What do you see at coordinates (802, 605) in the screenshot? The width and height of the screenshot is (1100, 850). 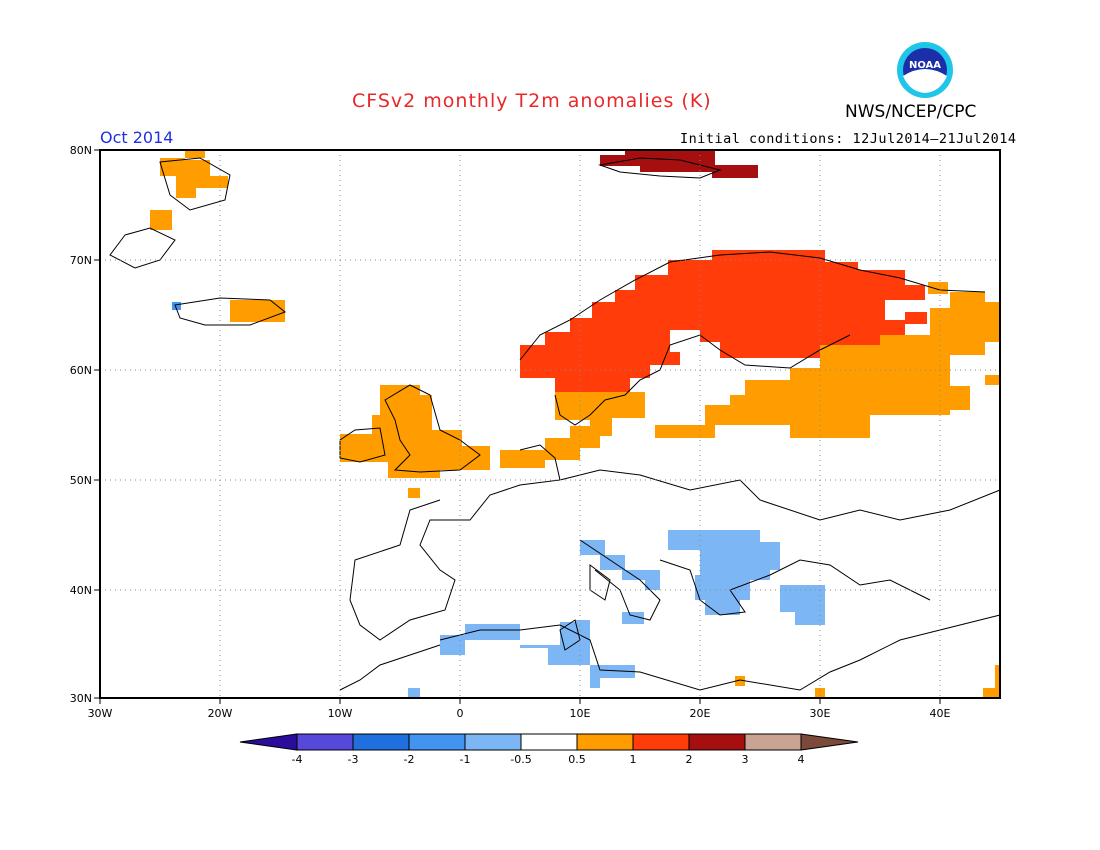 I see `anomaly-turkey` at bounding box center [802, 605].